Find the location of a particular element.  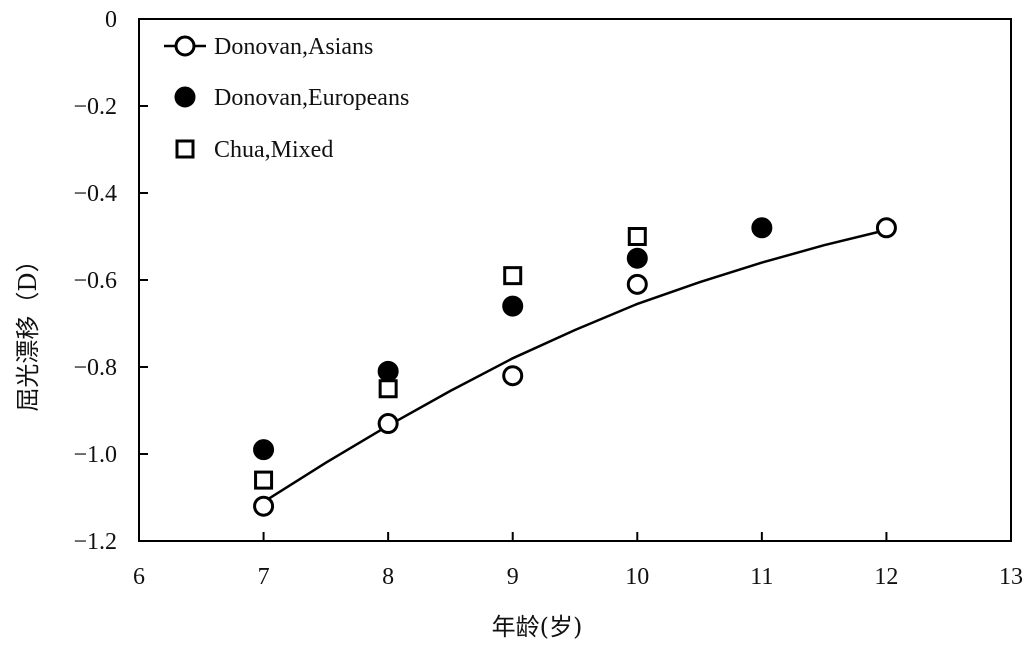

y-tick-label: −0.8 is located at coordinates (95, 368).